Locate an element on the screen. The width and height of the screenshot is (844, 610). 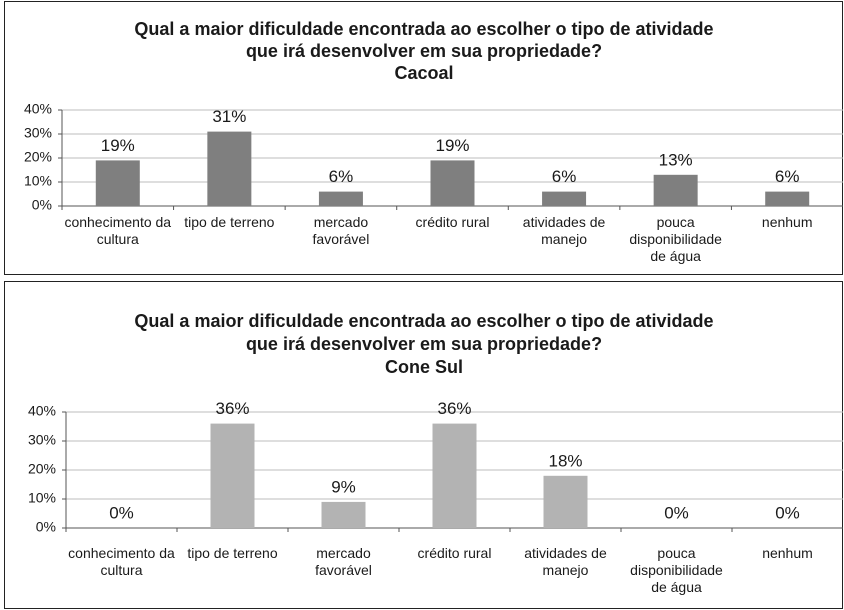
chart-title: Cone Sul is located at coordinates (424, 367).